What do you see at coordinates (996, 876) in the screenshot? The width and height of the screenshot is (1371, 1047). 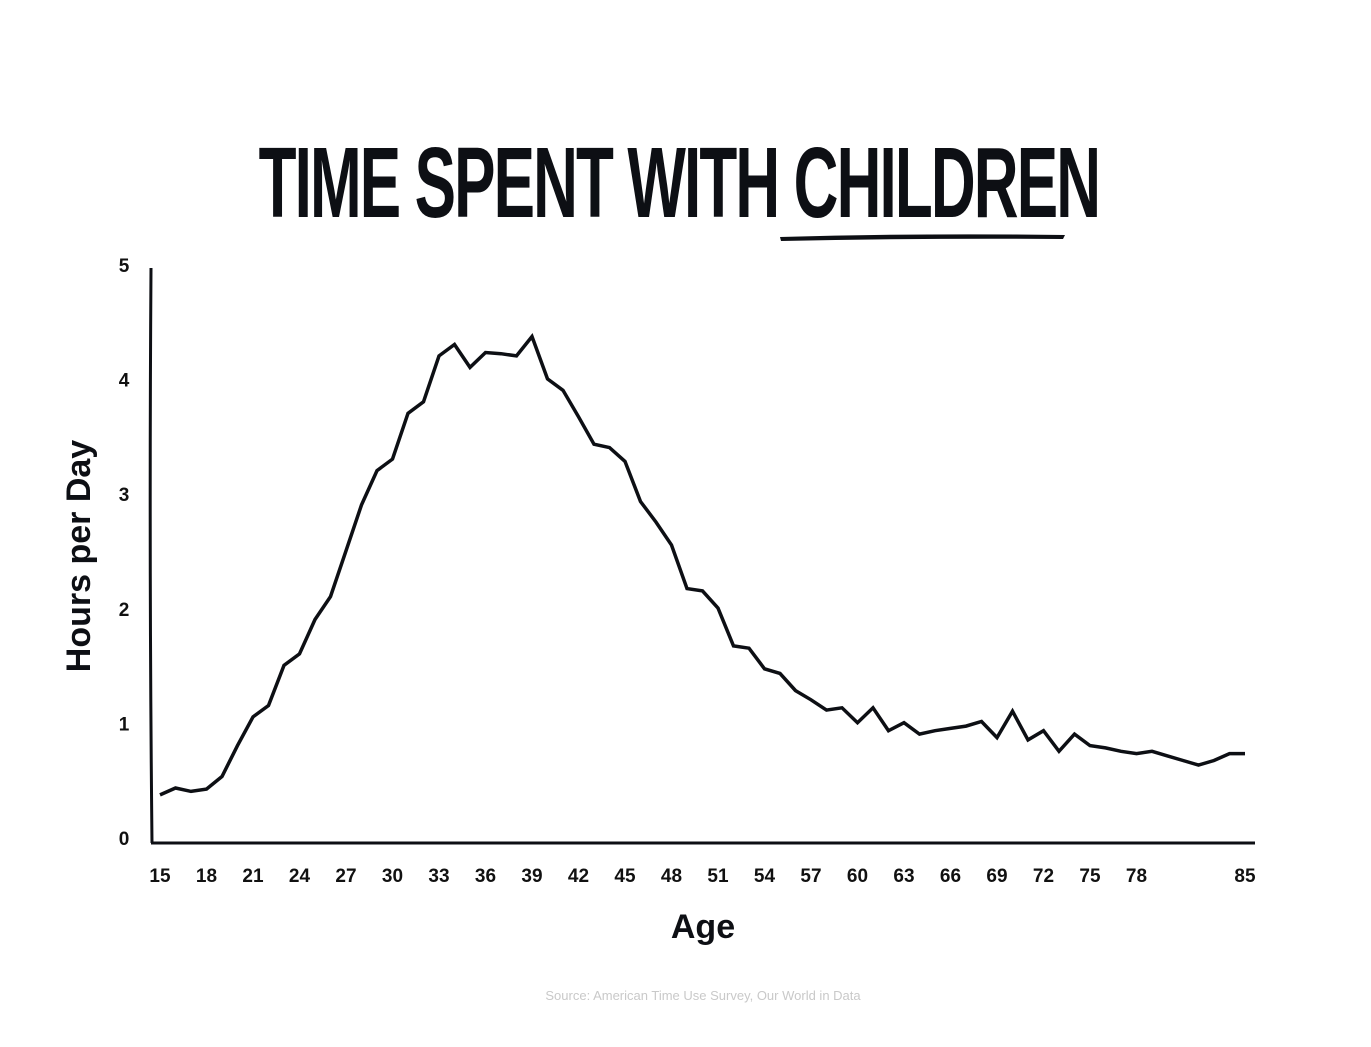 I see `x-tick-label: 69` at bounding box center [996, 876].